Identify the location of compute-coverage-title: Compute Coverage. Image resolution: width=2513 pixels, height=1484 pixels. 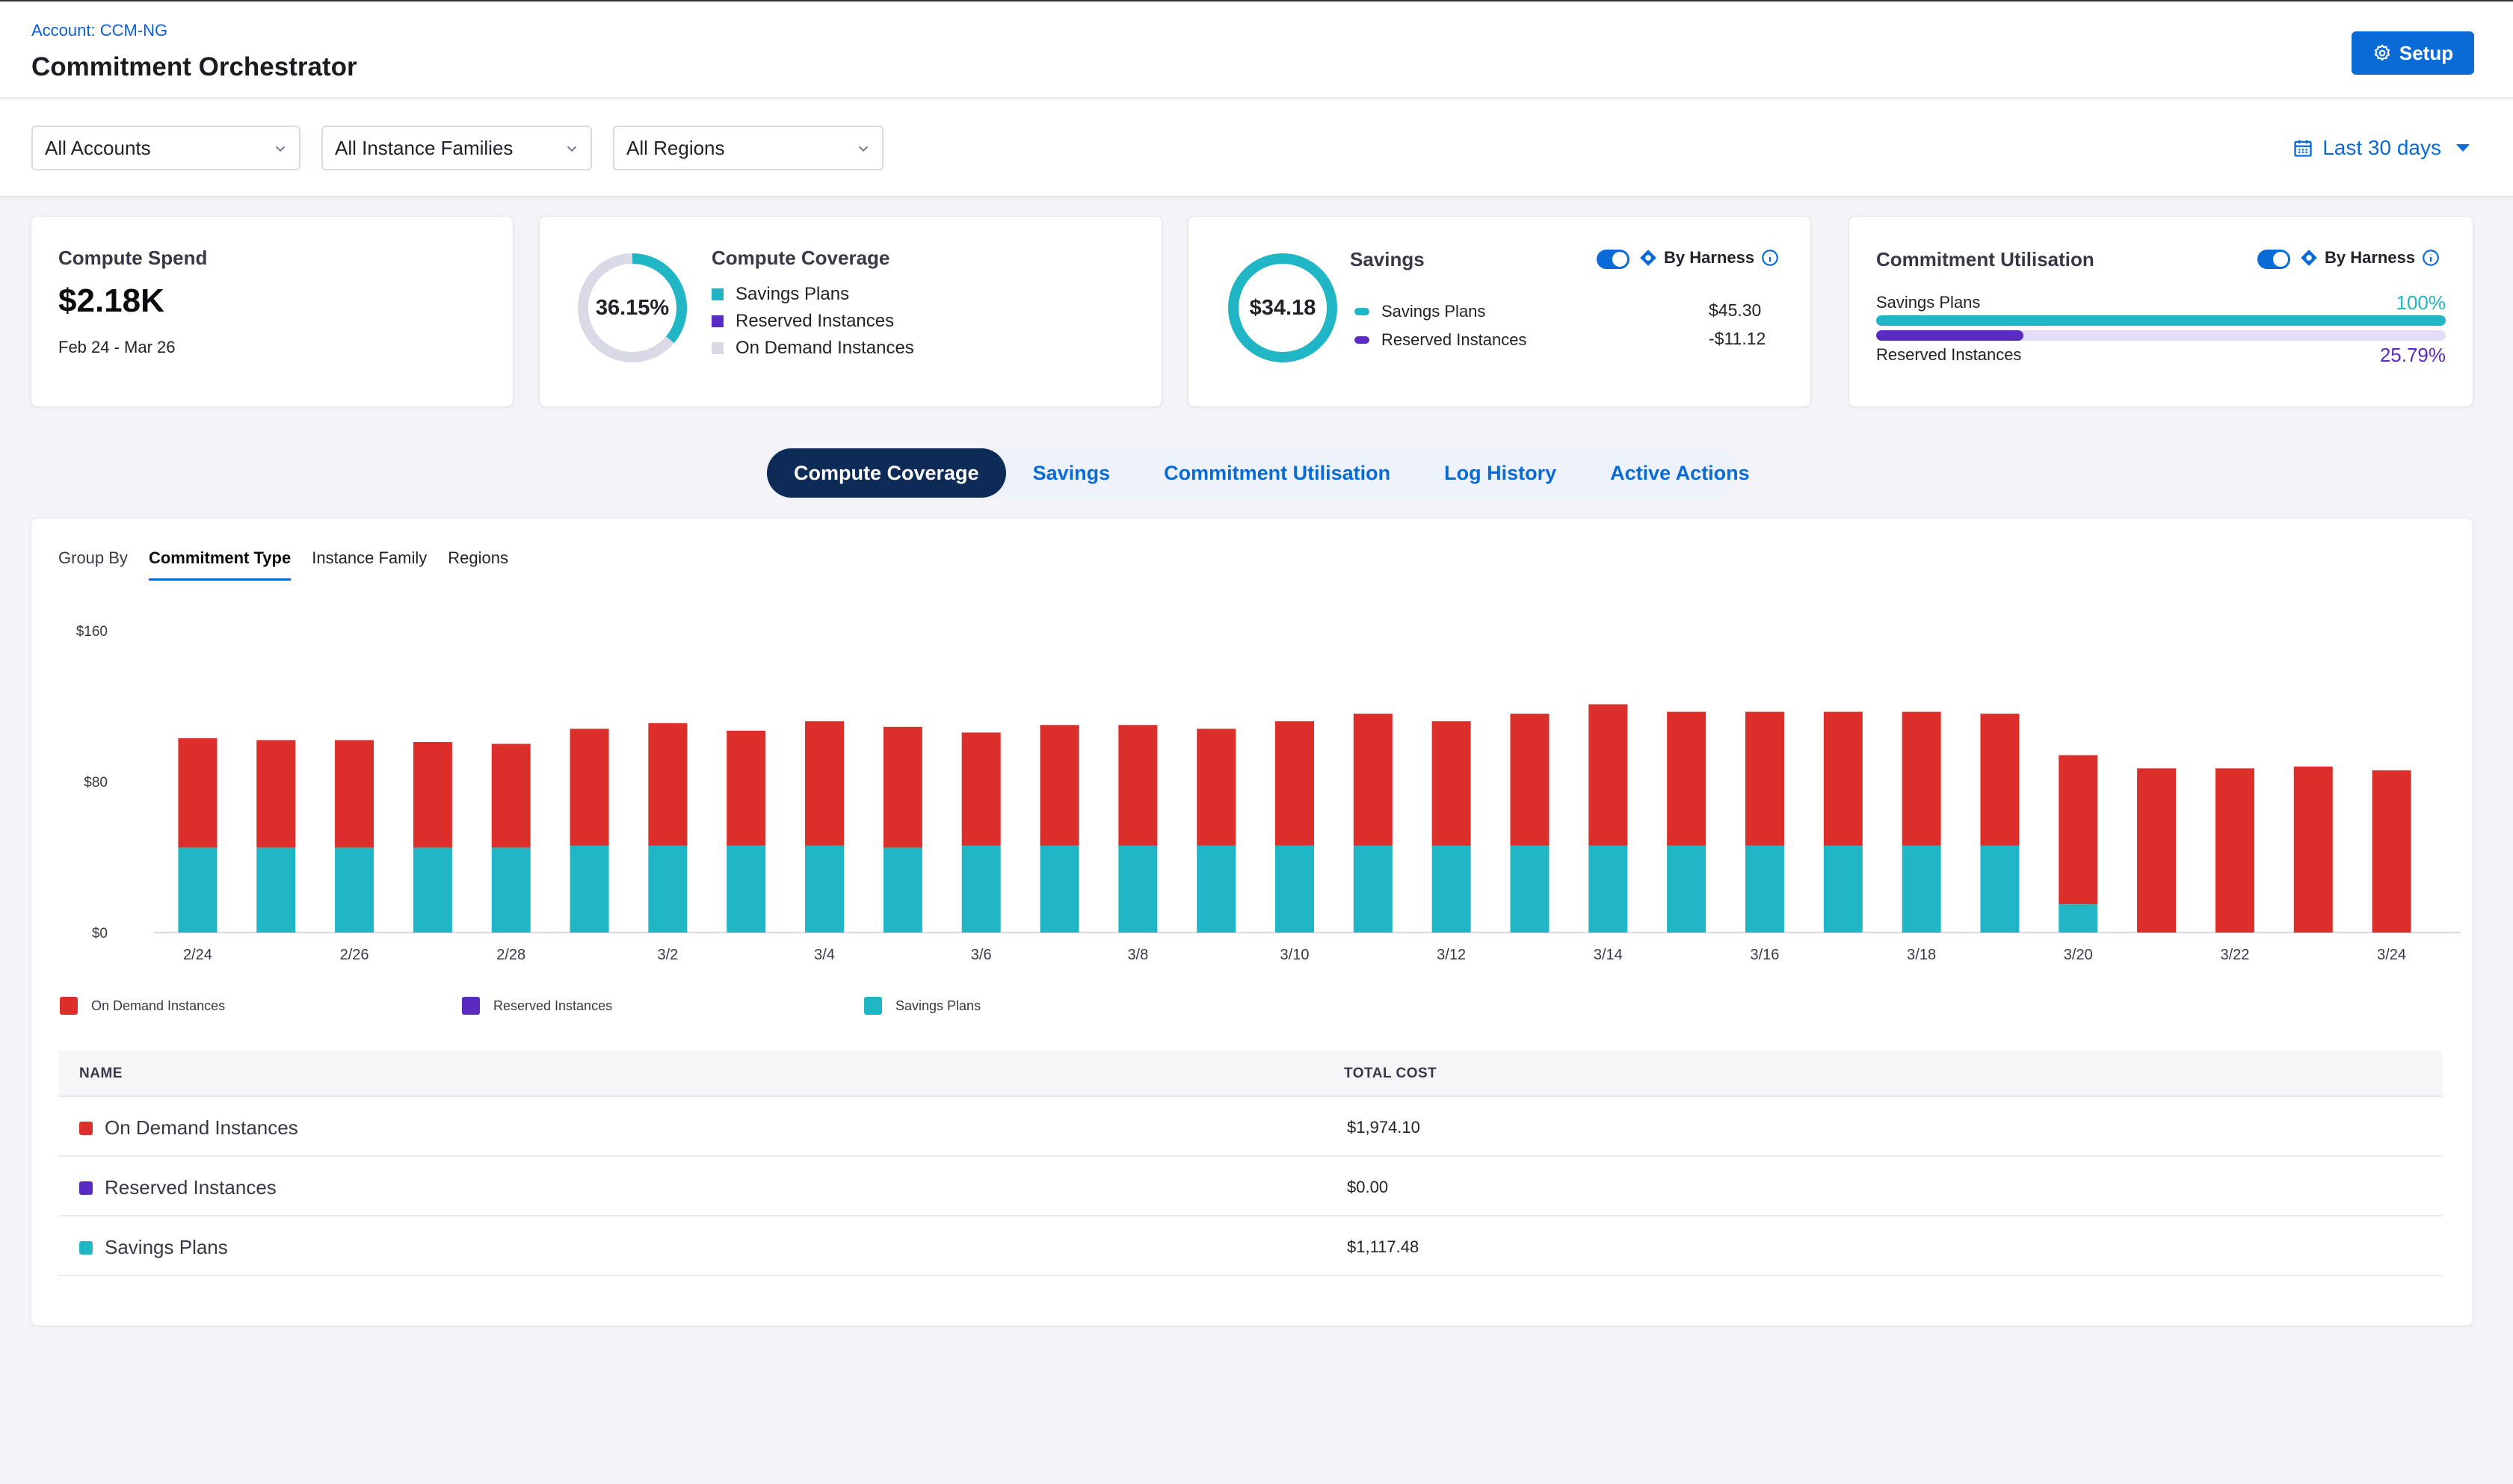
(801, 258).